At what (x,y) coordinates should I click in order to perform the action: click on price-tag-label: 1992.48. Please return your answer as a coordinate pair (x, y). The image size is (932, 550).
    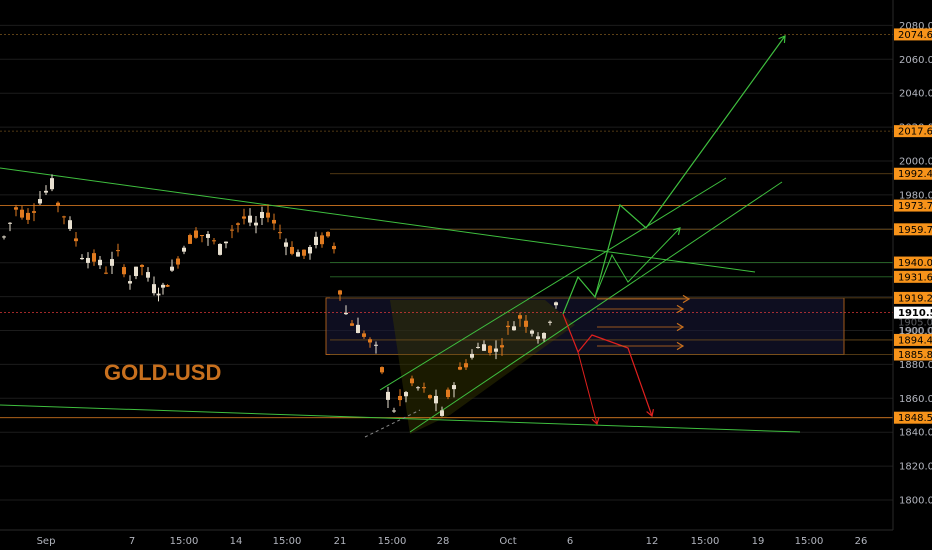
    Looking at the image, I should click on (915, 174).